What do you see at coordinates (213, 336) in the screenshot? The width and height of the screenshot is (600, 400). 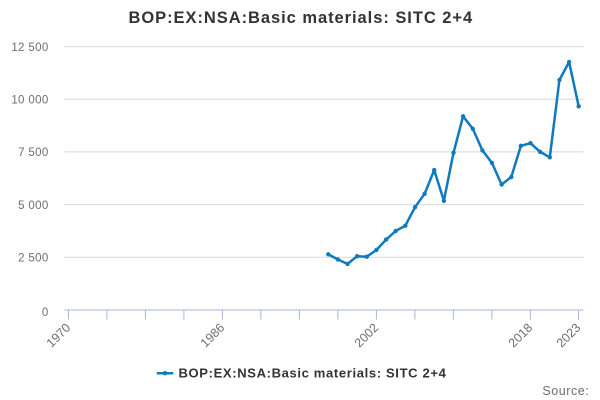 I see `svg-text: 1986` at bounding box center [213, 336].